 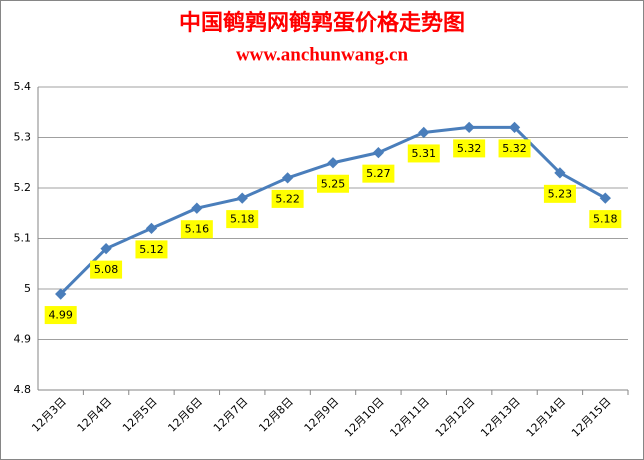 I want to click on data-label-text: 5.12, so click(x=151, y=249).